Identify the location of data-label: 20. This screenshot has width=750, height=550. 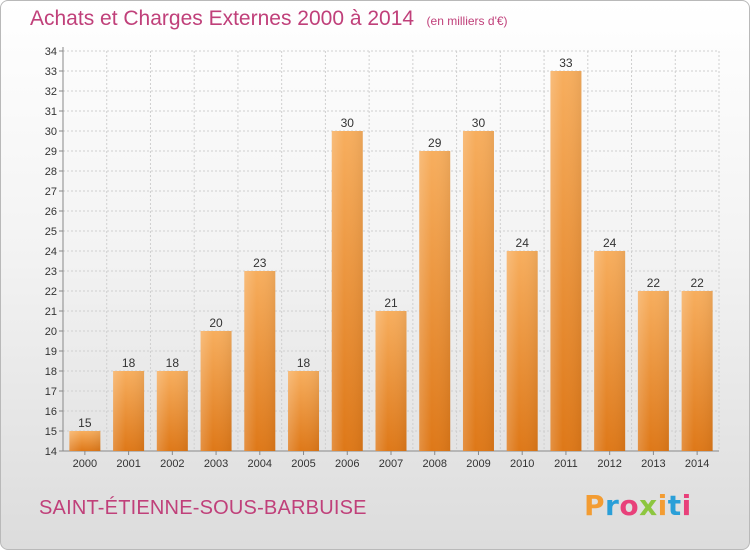
(216, 323).